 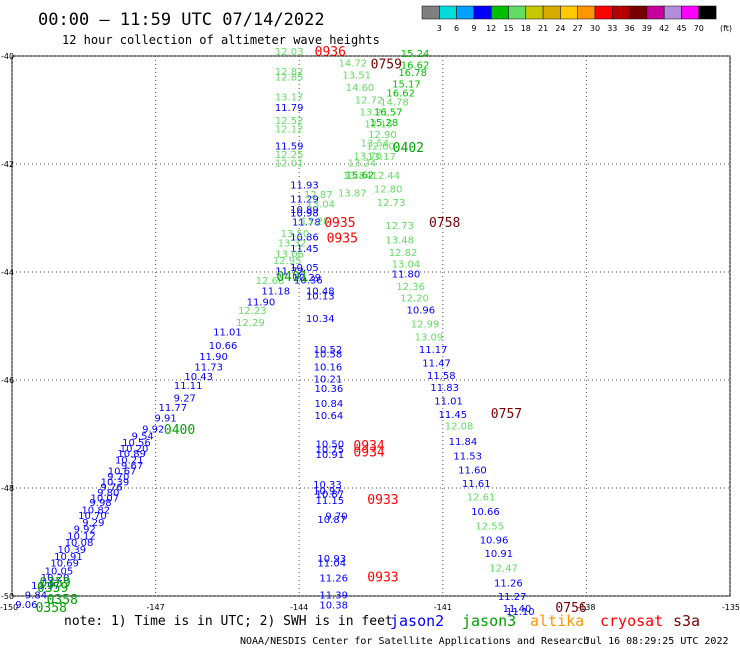 What do you see at coordinates (557, 621) in the screenshot?
I see `legend-altika: altika` at bounding box center [557, 621].